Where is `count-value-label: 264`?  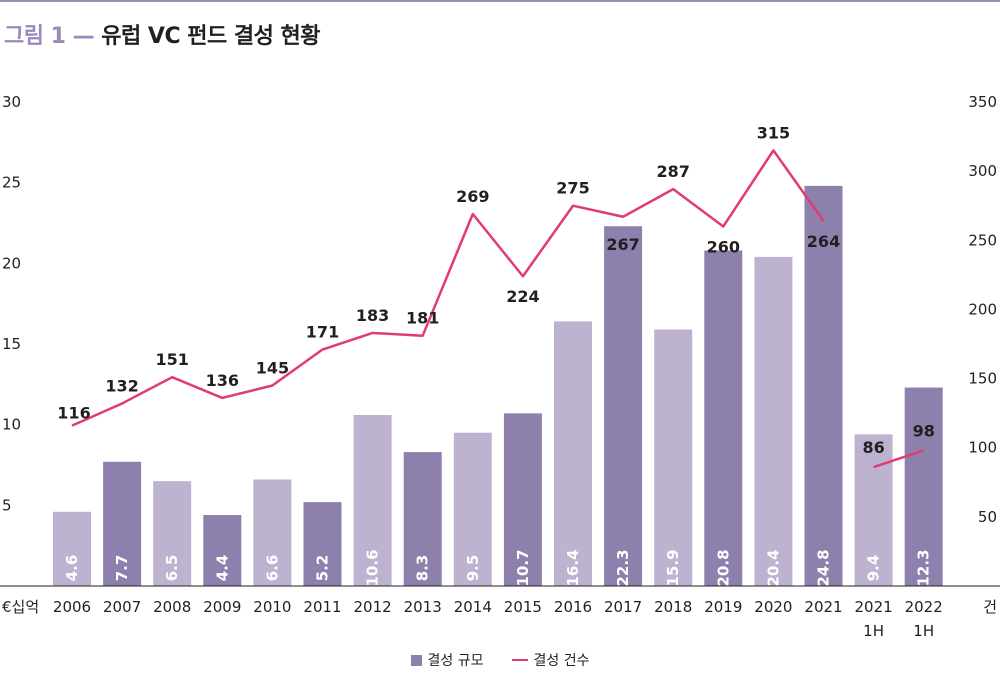
count-value-label: 264 is located at coordinates (823, 241).